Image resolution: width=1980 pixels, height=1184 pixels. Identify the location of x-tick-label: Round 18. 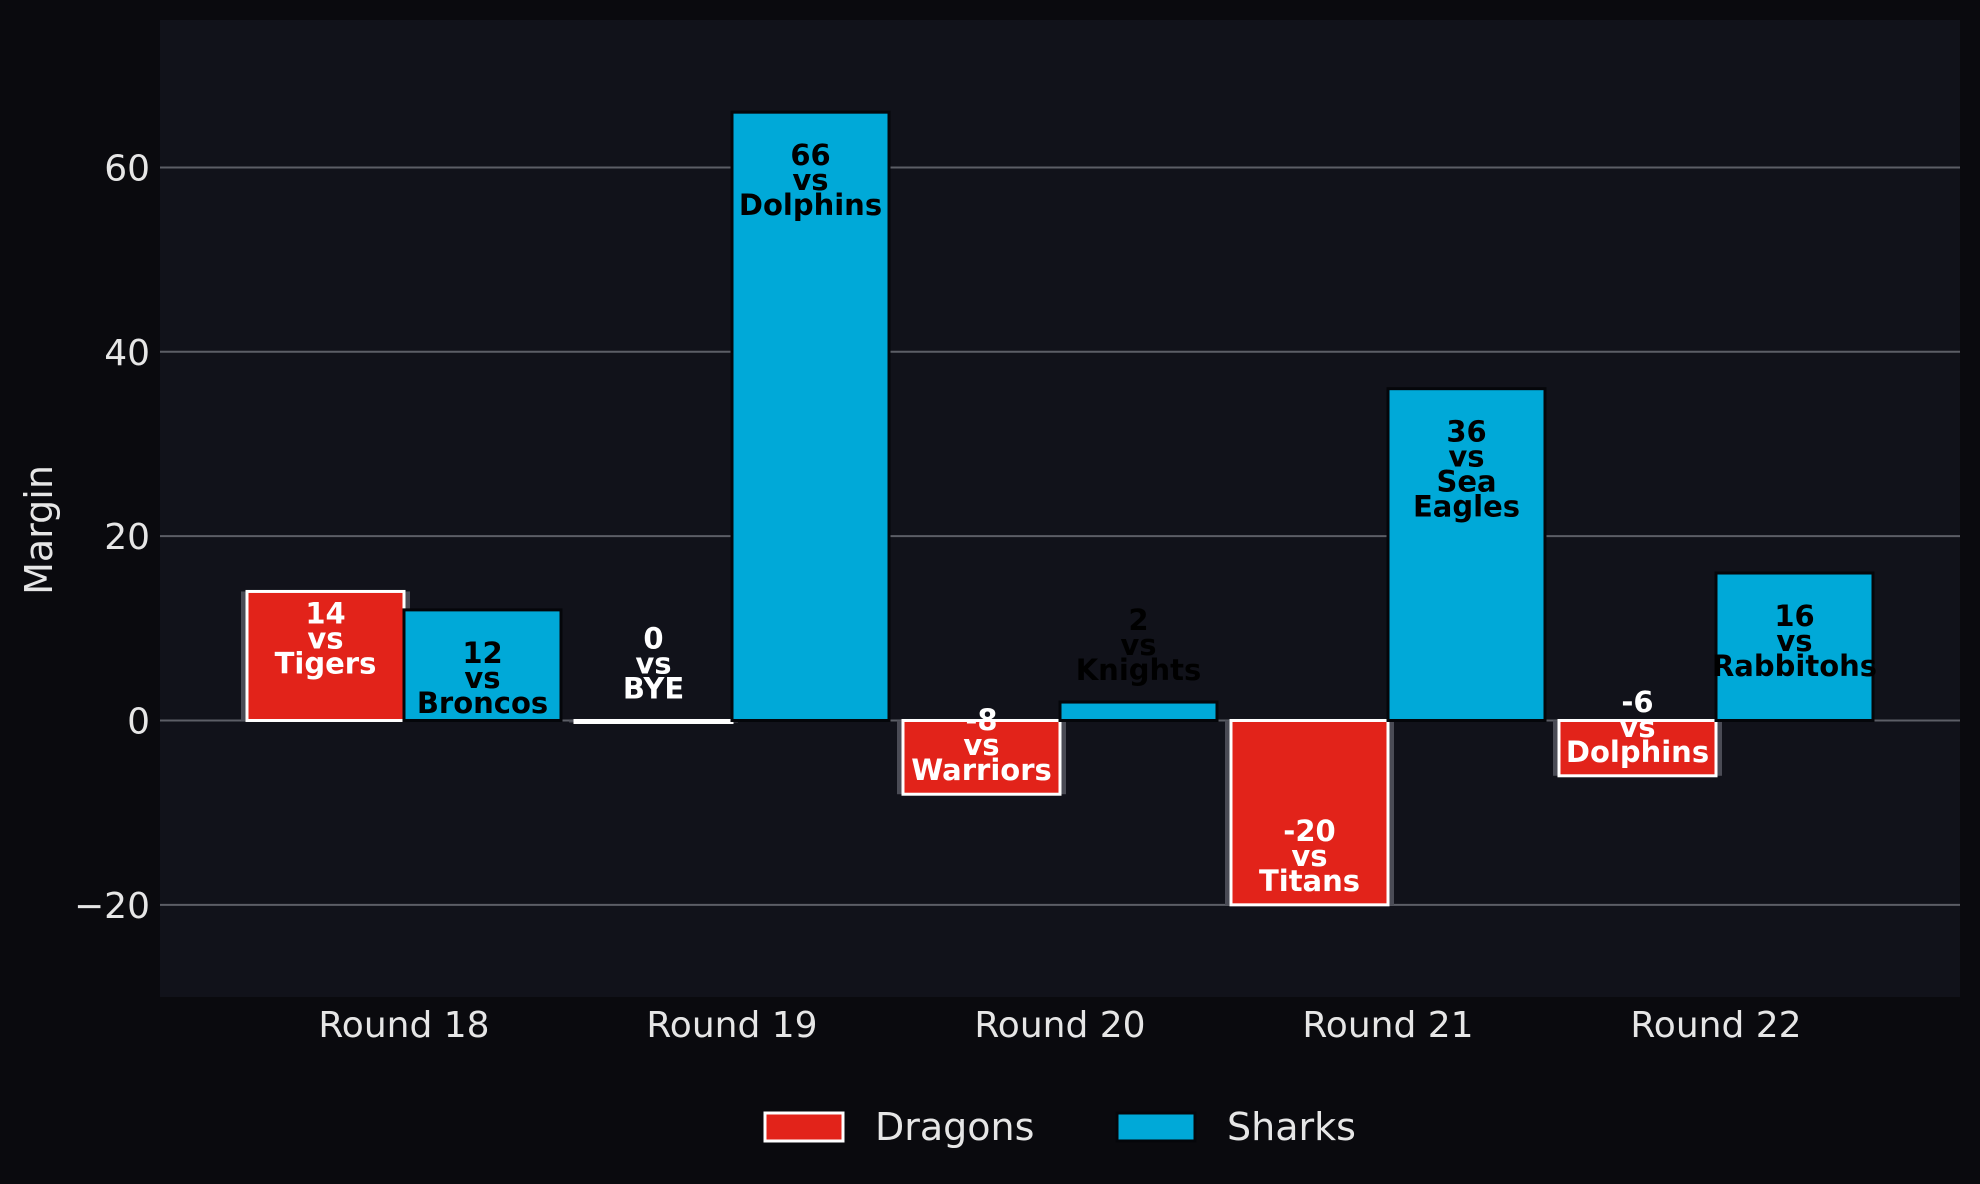
(403, 1025).